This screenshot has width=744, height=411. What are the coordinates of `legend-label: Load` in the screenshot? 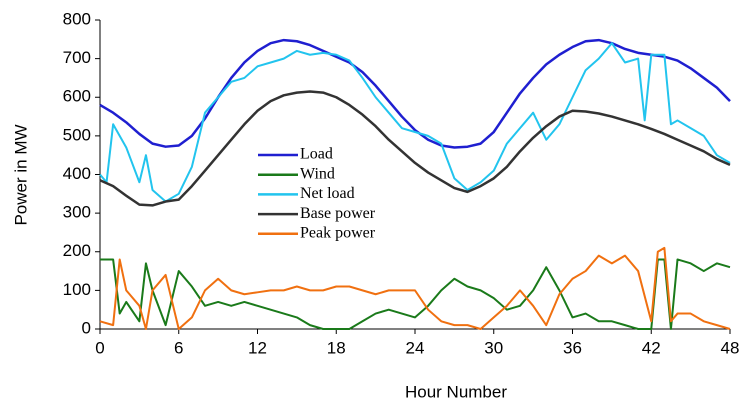 It's located at (316, 154).